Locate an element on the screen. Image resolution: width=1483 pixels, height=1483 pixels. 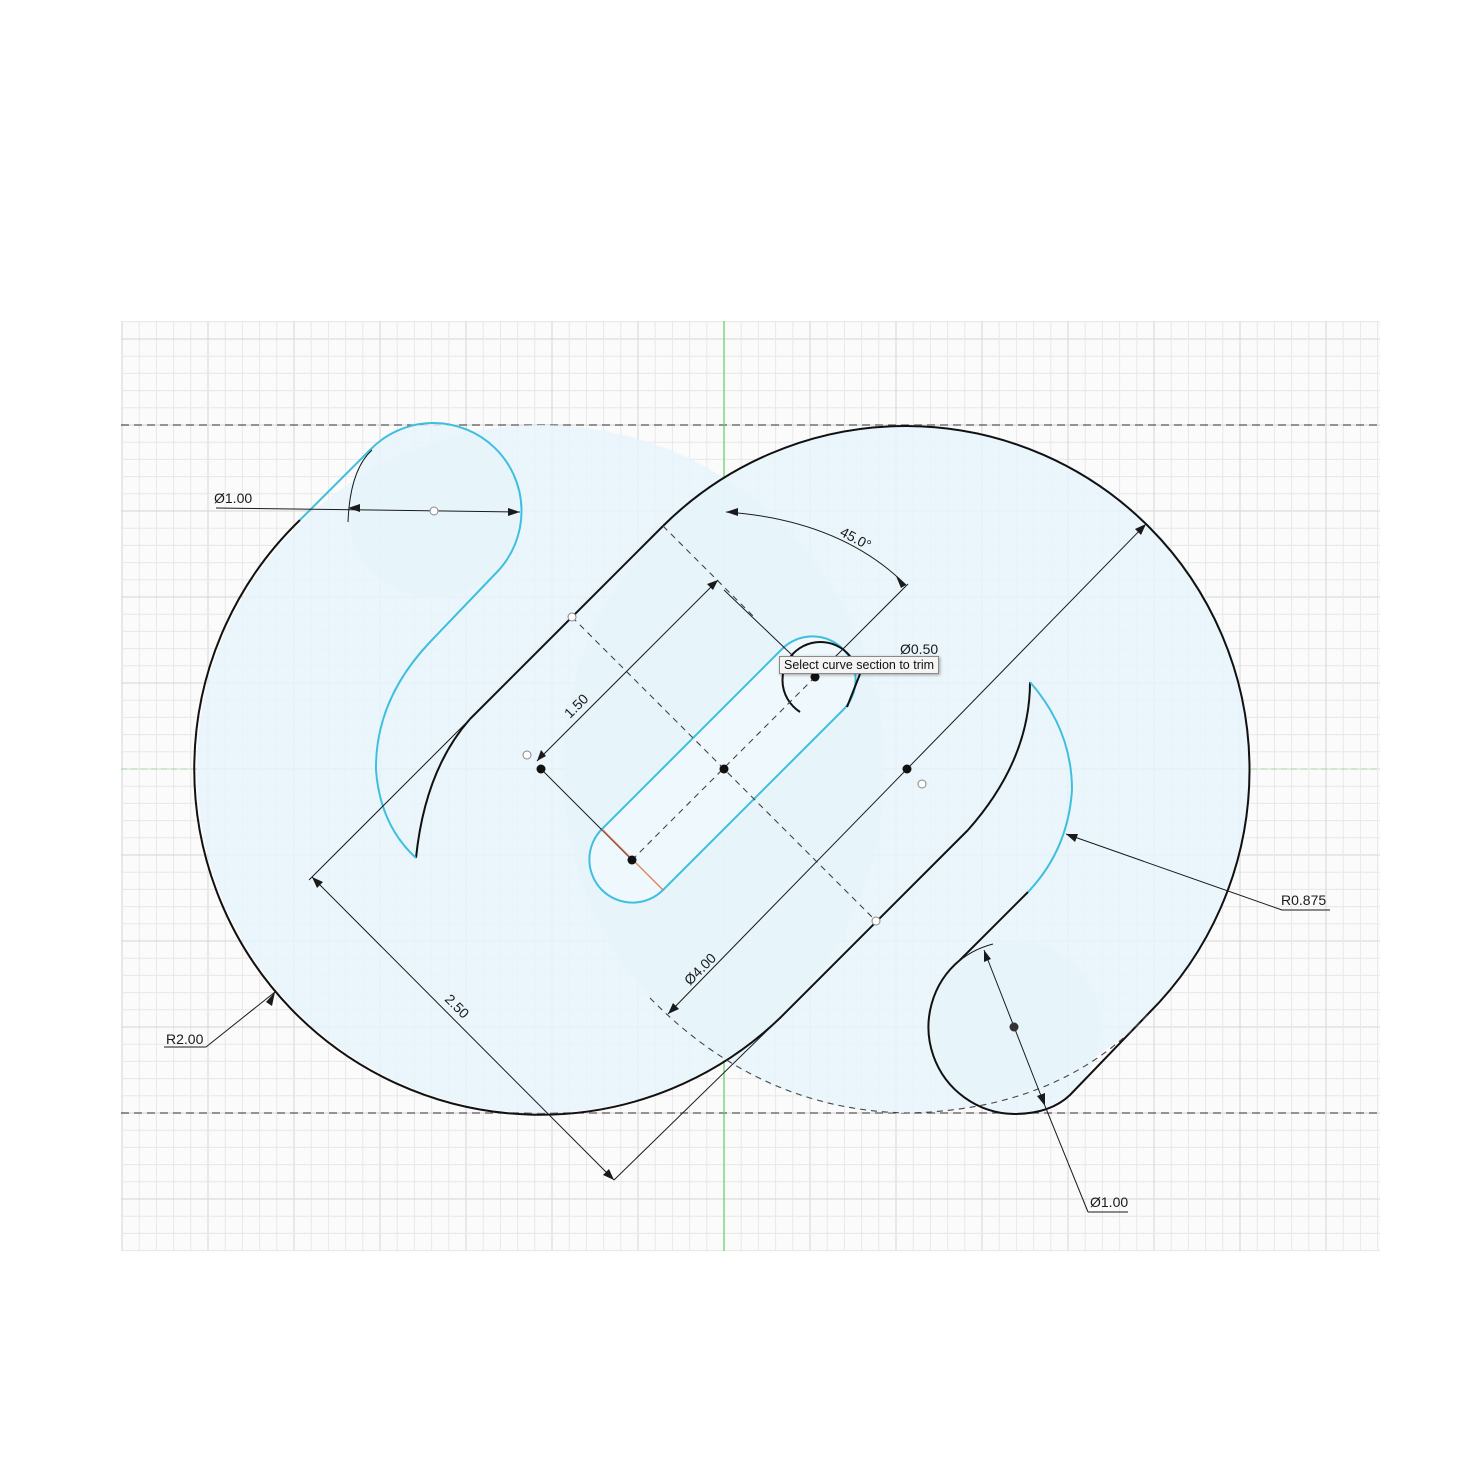
dim-dia-top-left: Ø1.00 is located at coordinates (233, 498).